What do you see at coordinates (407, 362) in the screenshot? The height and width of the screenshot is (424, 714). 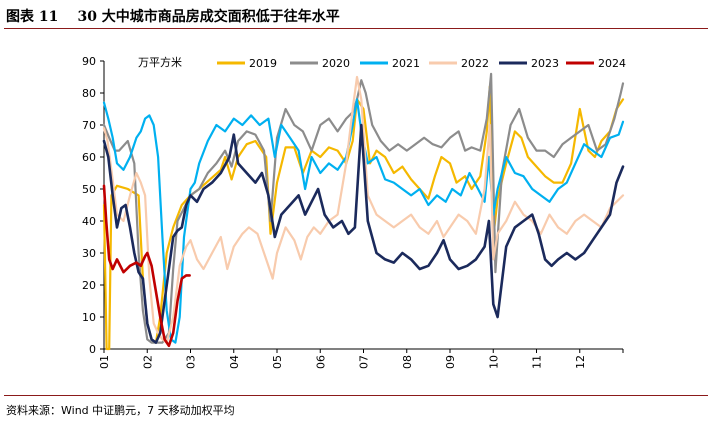 I see `x-tick-label: 08` at bounding box center [407, 362].